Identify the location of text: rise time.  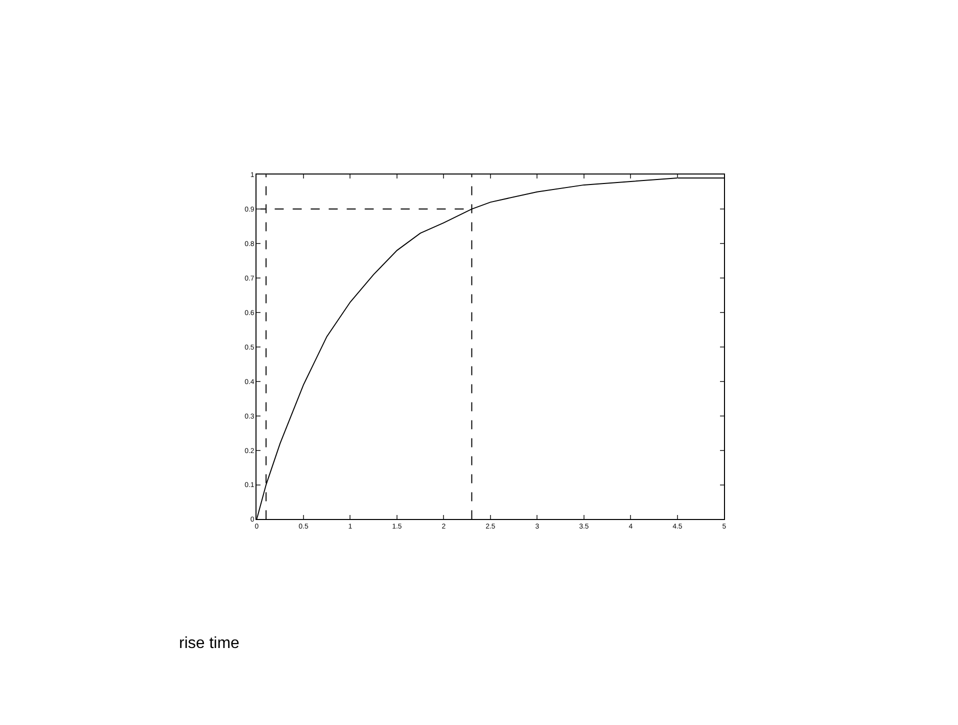
(209, 643).